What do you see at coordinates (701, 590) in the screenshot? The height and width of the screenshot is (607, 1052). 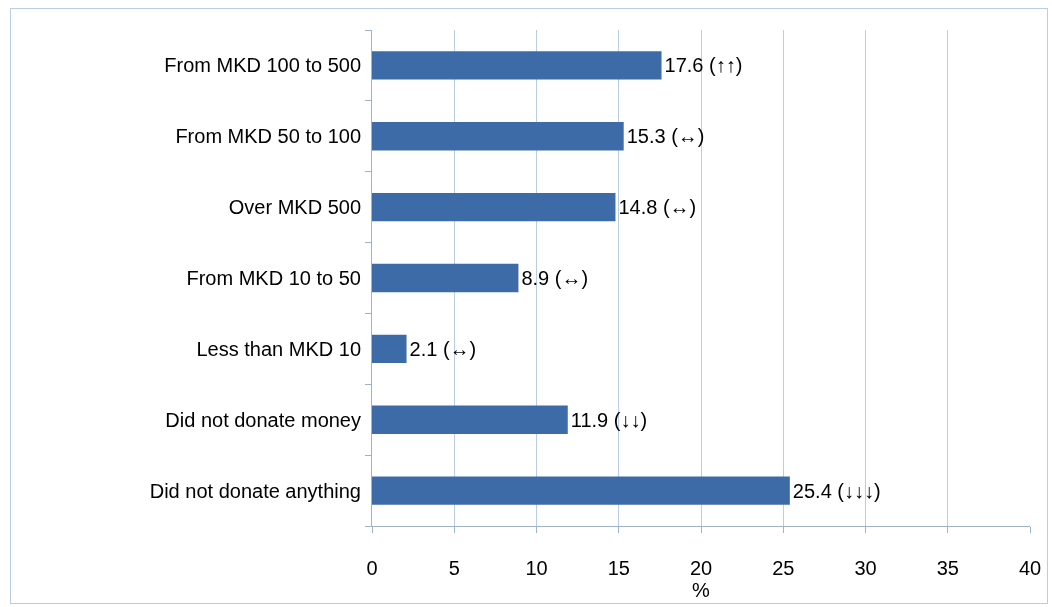 I see `x-axis-title: %` at bounding box center [701, 590].